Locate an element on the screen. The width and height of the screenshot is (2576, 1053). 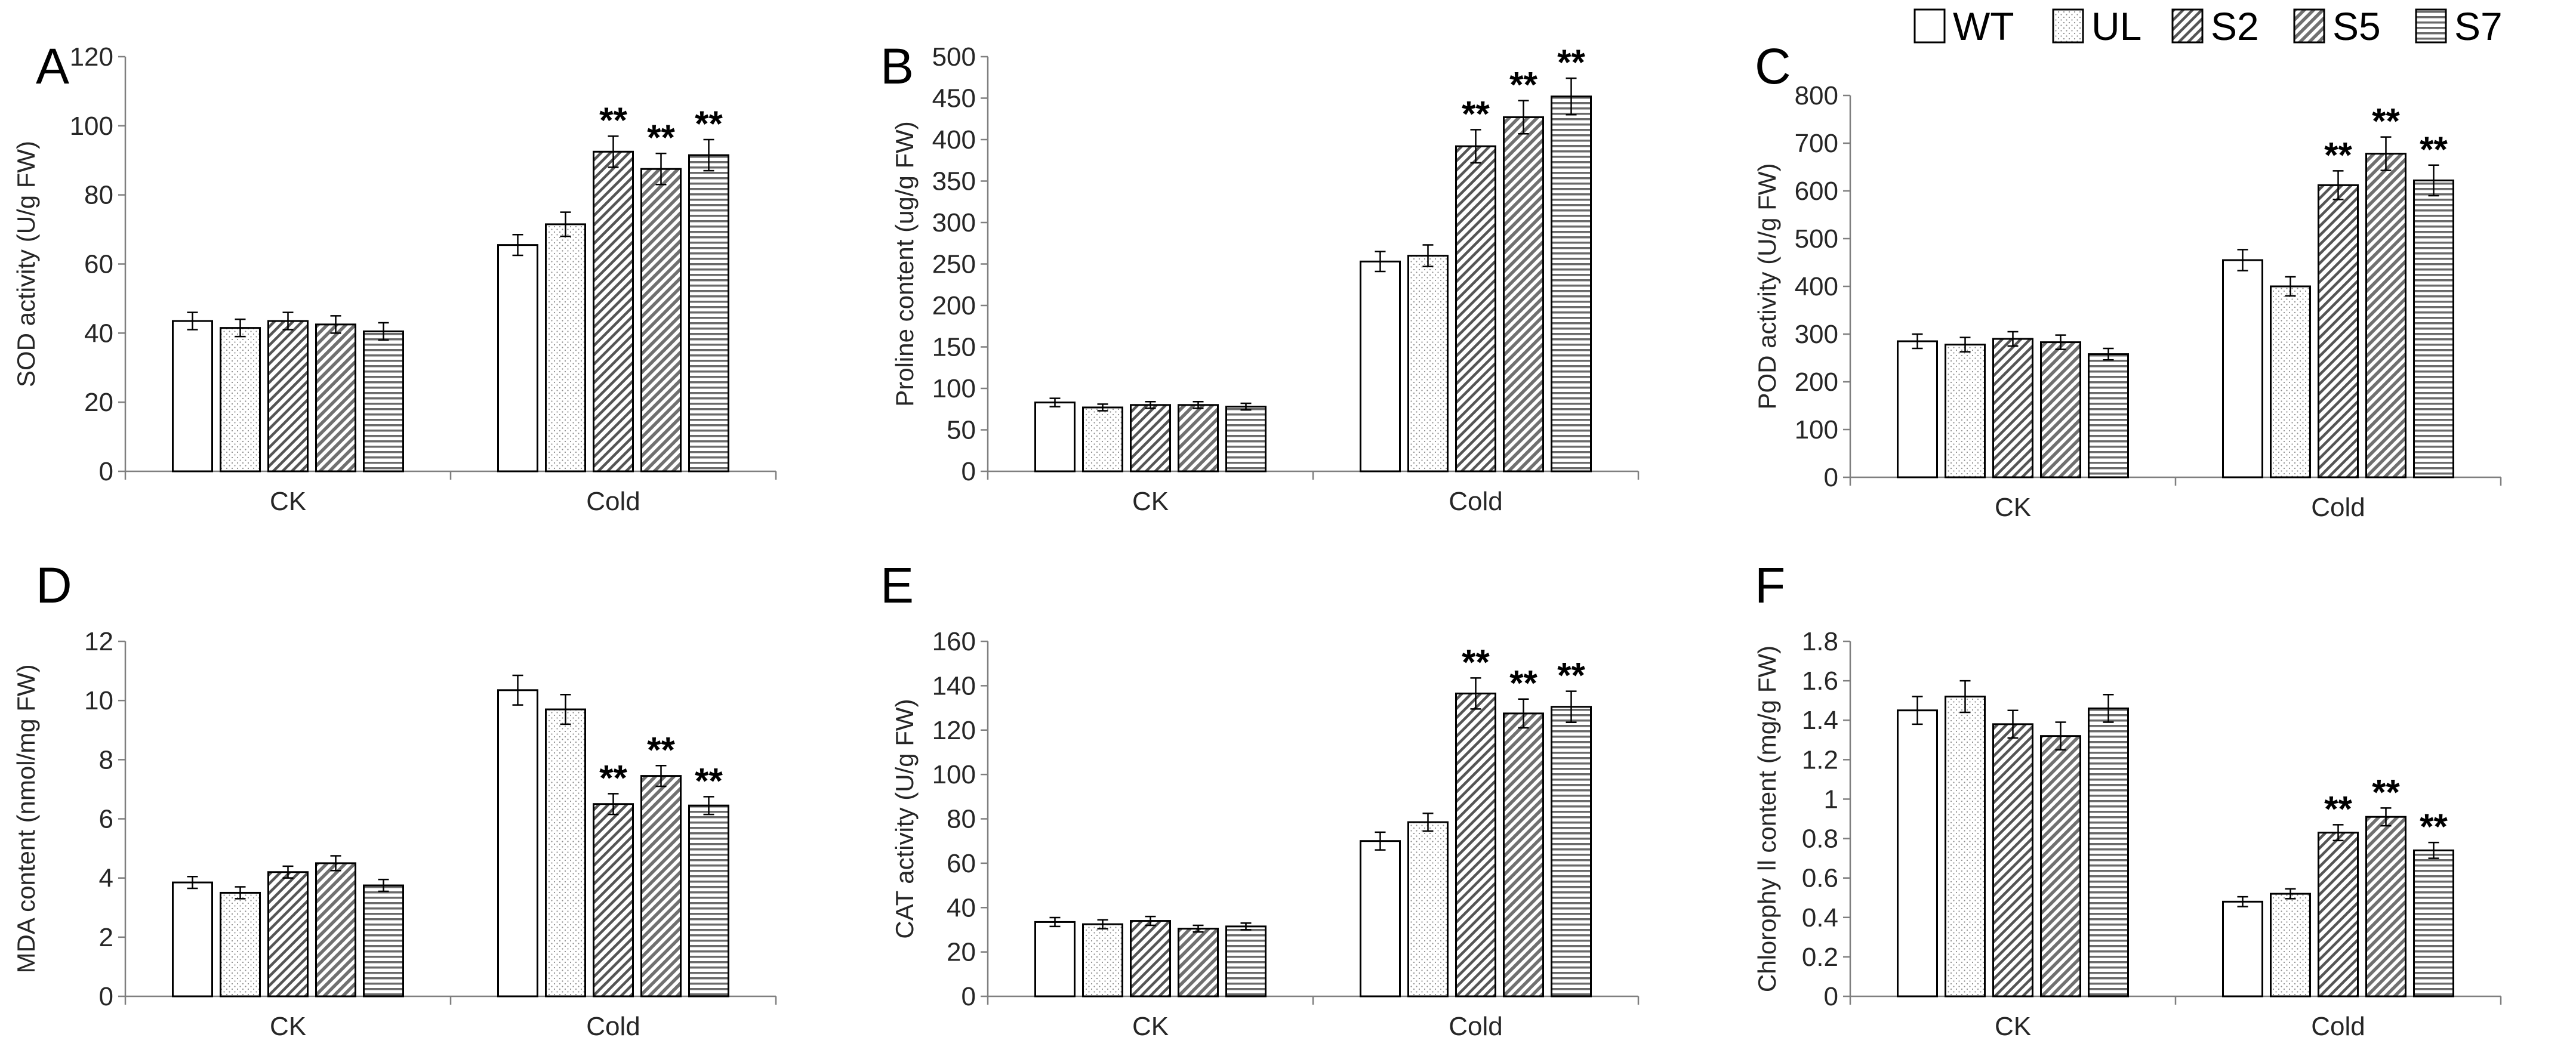
panel-letter: F is located at coordinates (1770, 585).